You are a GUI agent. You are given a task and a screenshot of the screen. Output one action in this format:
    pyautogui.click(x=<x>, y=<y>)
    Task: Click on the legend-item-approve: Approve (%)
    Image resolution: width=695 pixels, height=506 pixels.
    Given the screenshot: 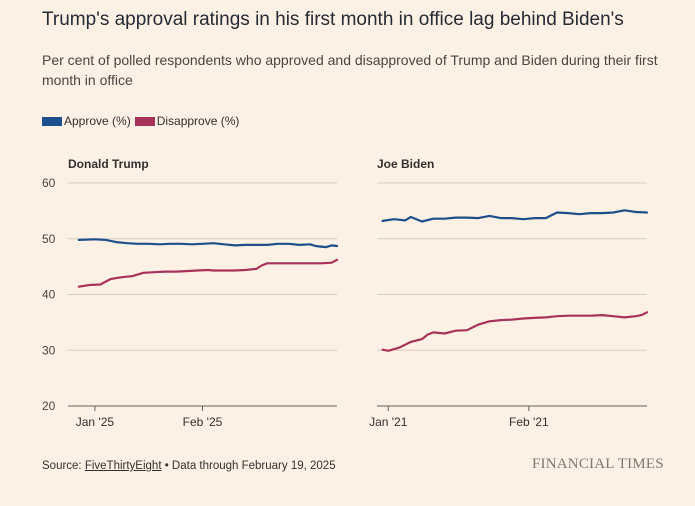 What is the action you would take?
    pyautogui.click(x=86, y=121)
    